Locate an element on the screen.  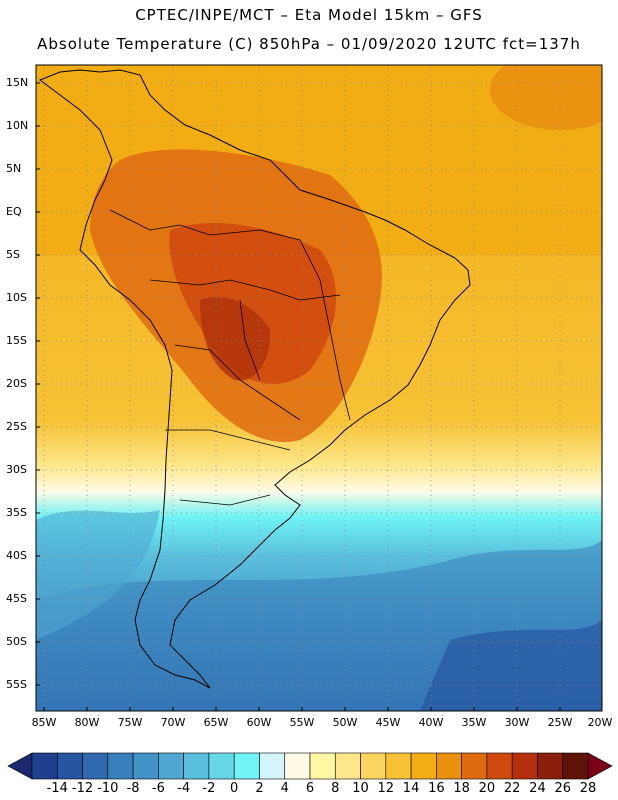
colorbar-tick-label: -14 is located at coordinates (57, 788).